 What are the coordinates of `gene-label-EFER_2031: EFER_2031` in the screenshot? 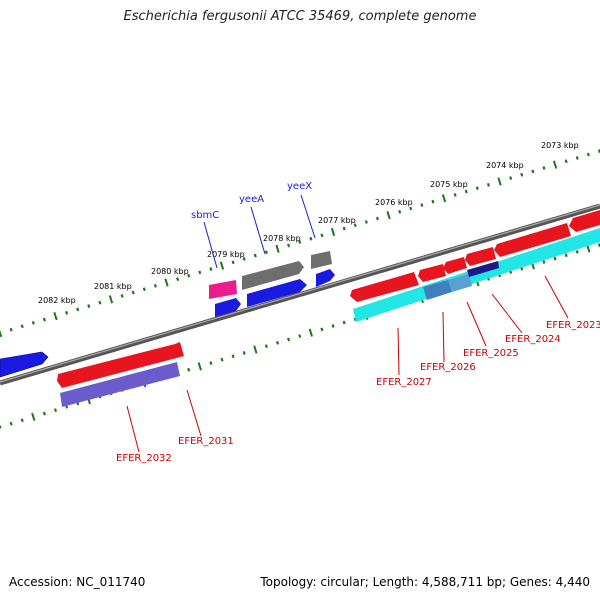 It's located at (206, 441).